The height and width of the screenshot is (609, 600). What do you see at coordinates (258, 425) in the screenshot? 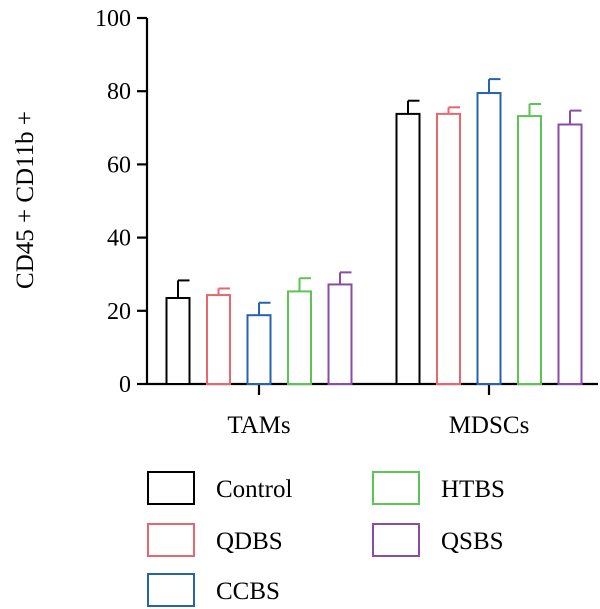
I see `x-tick-label: TAMs` at bounding box center [258, 425].